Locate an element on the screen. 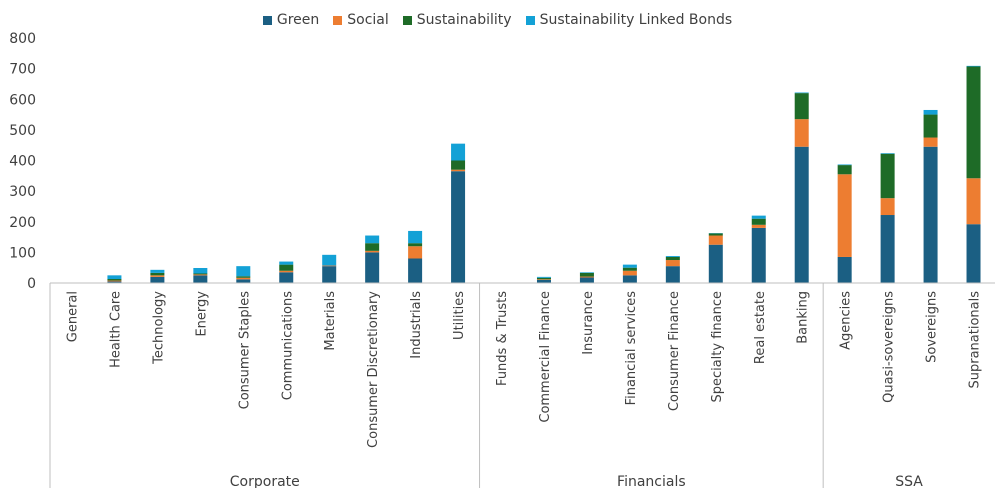 This screenshot has height=488, width=995. x-tick-label: Insurance is located at coordinates (588, 323).